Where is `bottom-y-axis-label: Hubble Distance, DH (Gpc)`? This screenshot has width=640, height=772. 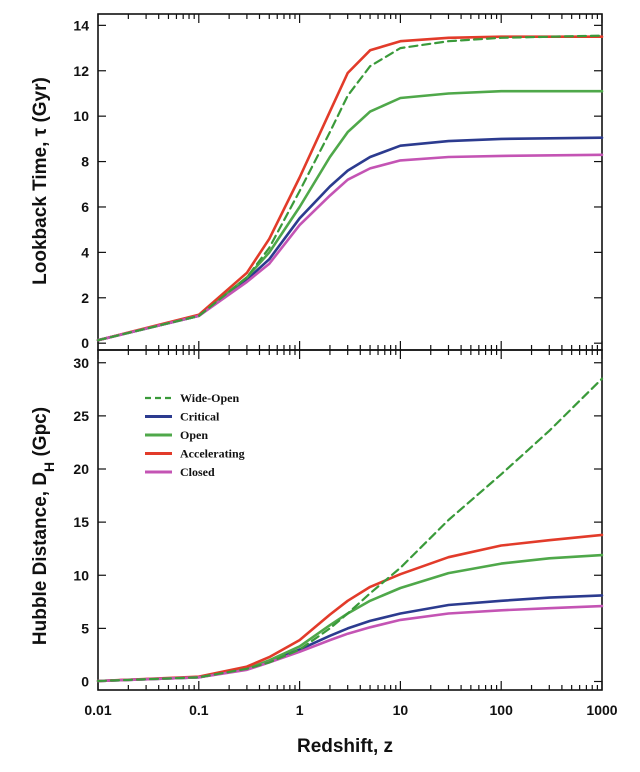
bottom-y-axis-label: Hubble Distance, DH (Gpc) is located at coordinates (43, 526).